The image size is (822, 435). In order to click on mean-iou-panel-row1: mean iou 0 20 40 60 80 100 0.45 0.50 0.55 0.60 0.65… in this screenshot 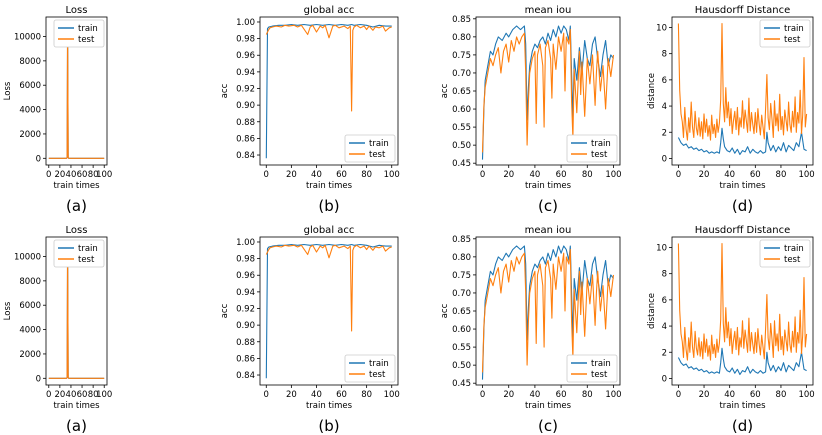, I will do `click(531, 110)`.